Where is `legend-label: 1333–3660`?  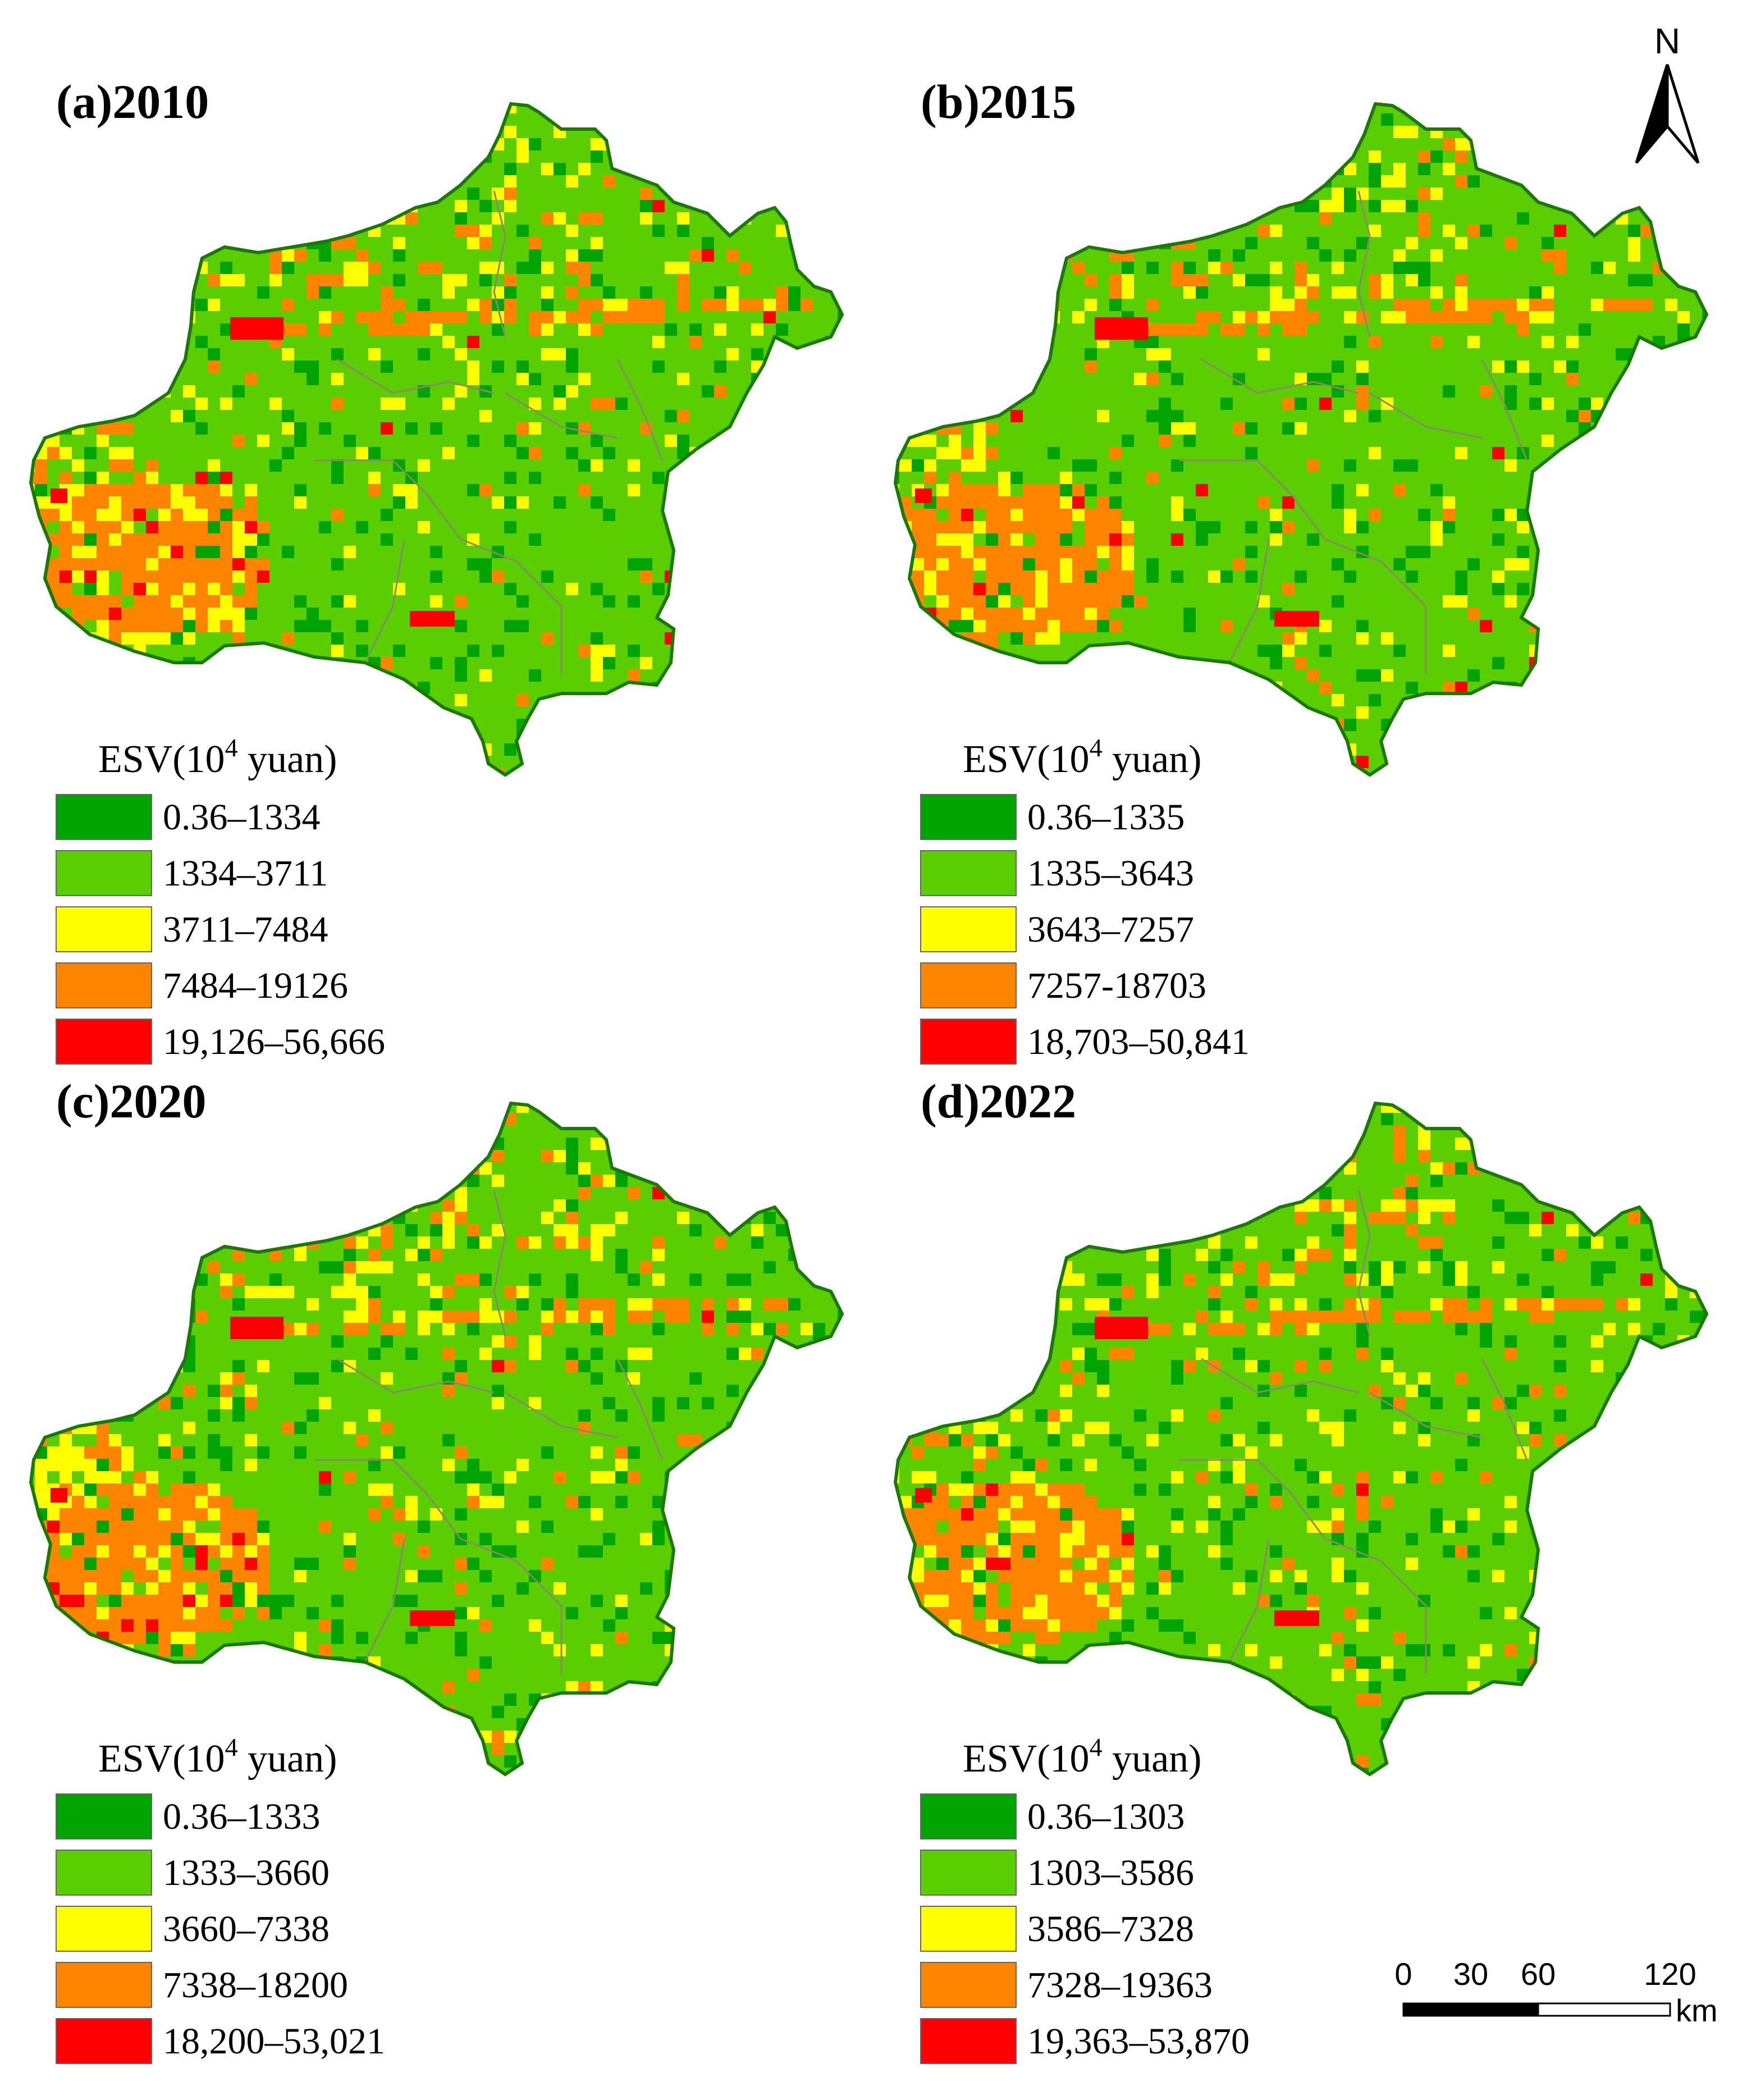 legend-label: 1333–3660 is located at coordinates (246, 1872).